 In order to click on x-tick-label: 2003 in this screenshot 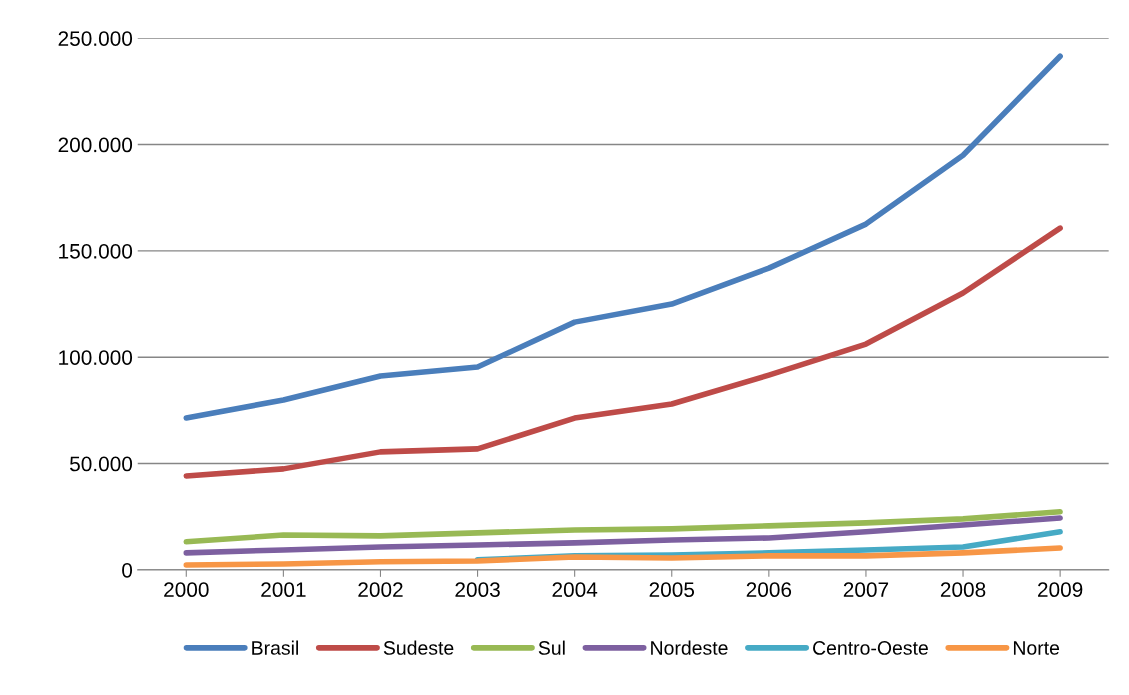, I will do `click(477, 590)`.